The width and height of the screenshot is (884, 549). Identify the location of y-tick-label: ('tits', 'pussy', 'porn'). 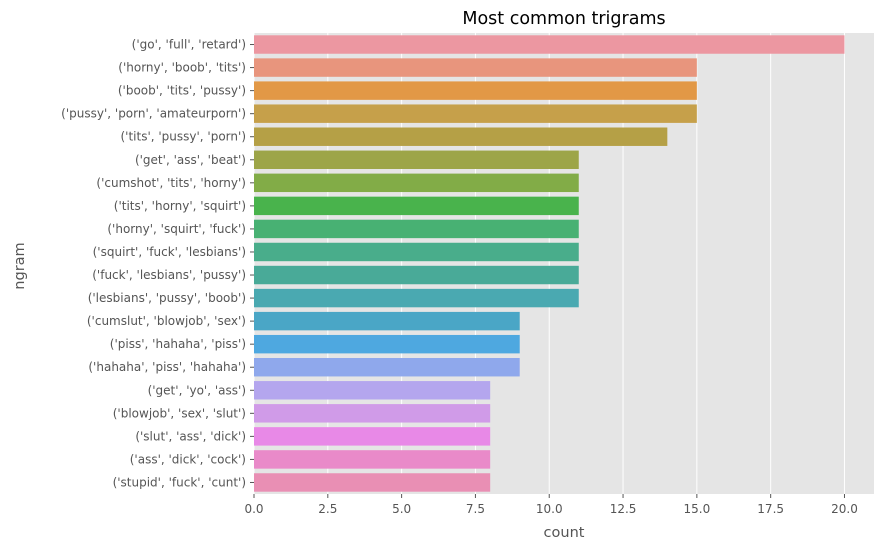
(183, 137).